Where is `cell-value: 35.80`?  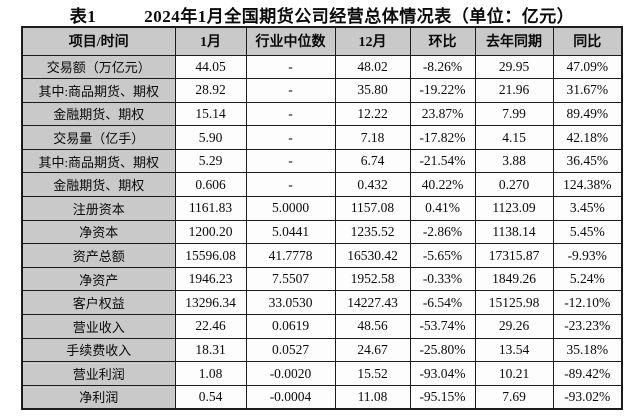
cell-value: 35.80 is located at coordinates (372, 90).